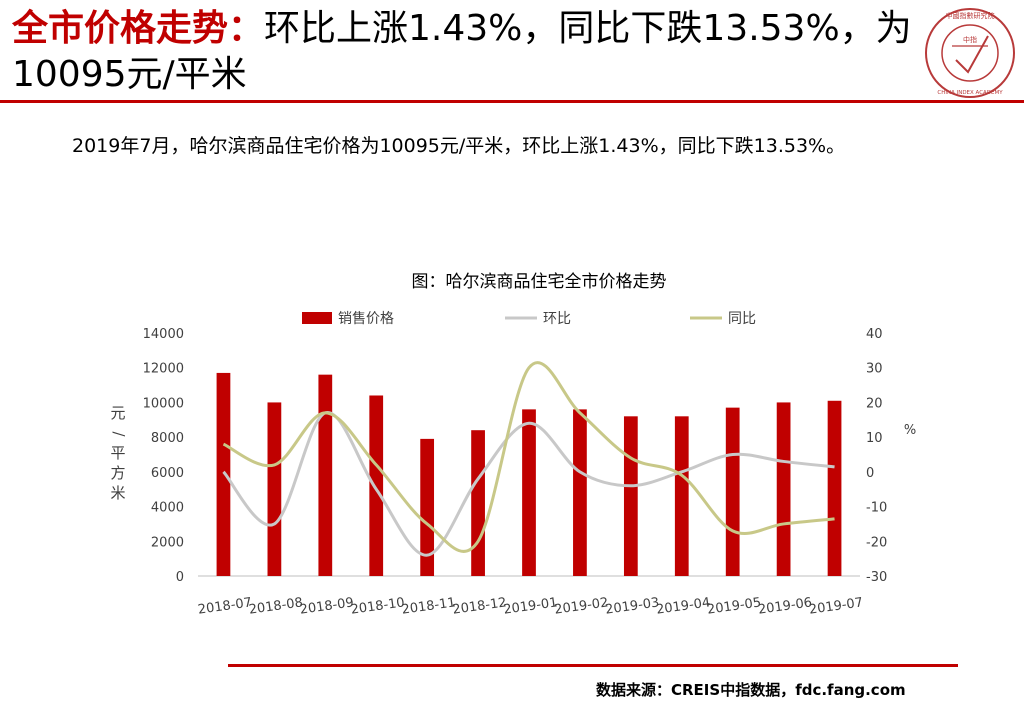 The image size is (1024, 709). Describe the element at coordinates (167, 438) in the screenshot. I see `y-tick-label: 8000` at that location.